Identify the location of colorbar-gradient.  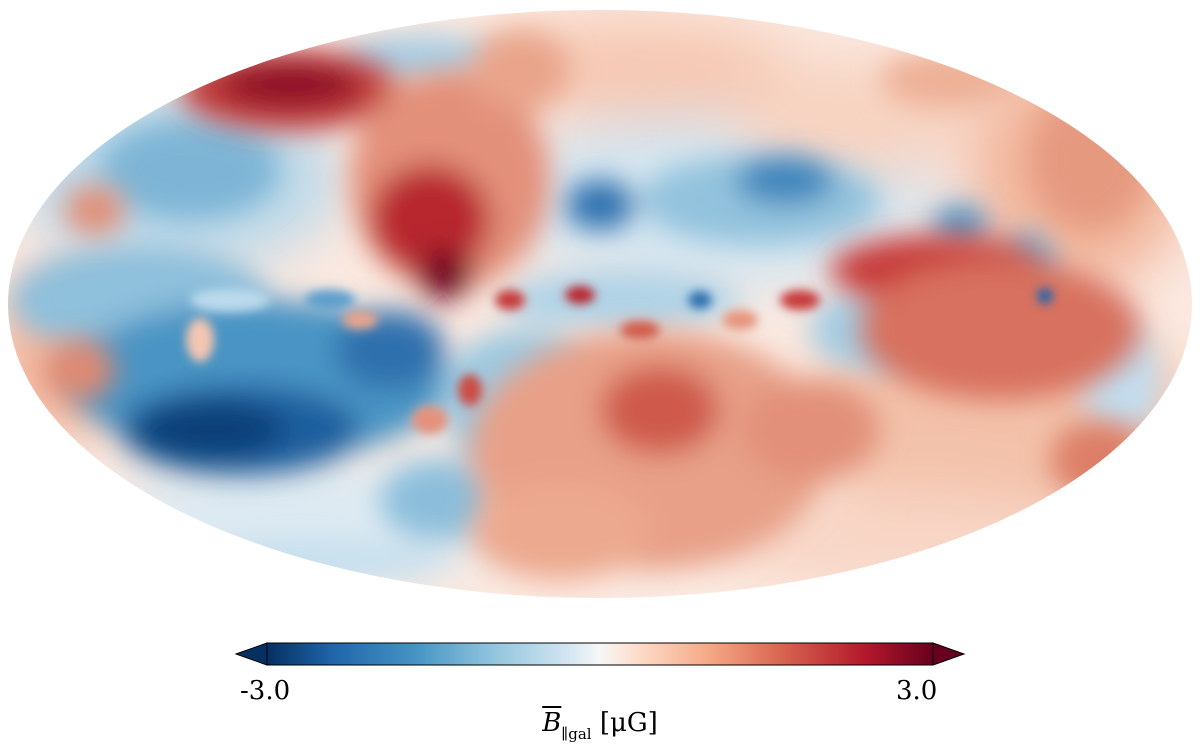
(600, 654).